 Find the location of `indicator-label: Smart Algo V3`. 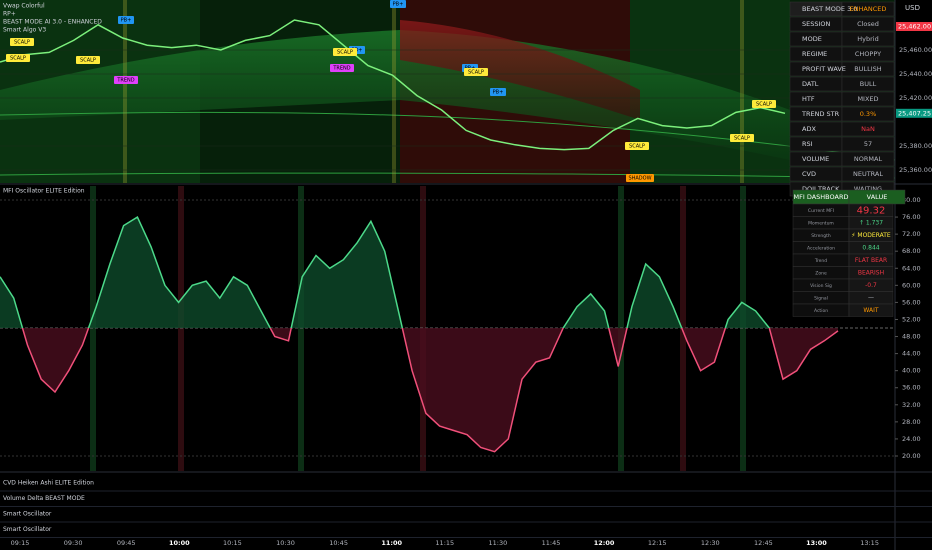

indicator-label: Smart Algo V3 is located at coordinates (24, 30).